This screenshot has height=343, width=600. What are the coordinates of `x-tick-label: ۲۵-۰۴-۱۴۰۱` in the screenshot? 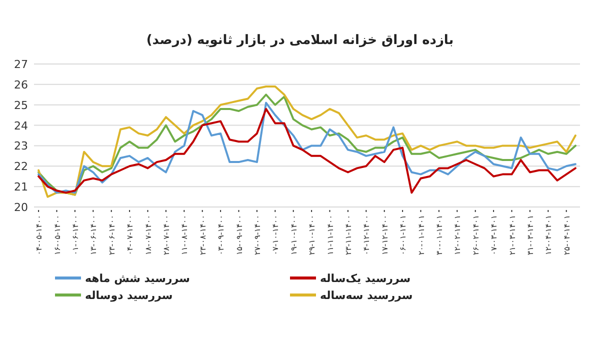 It's located at (567, 235).